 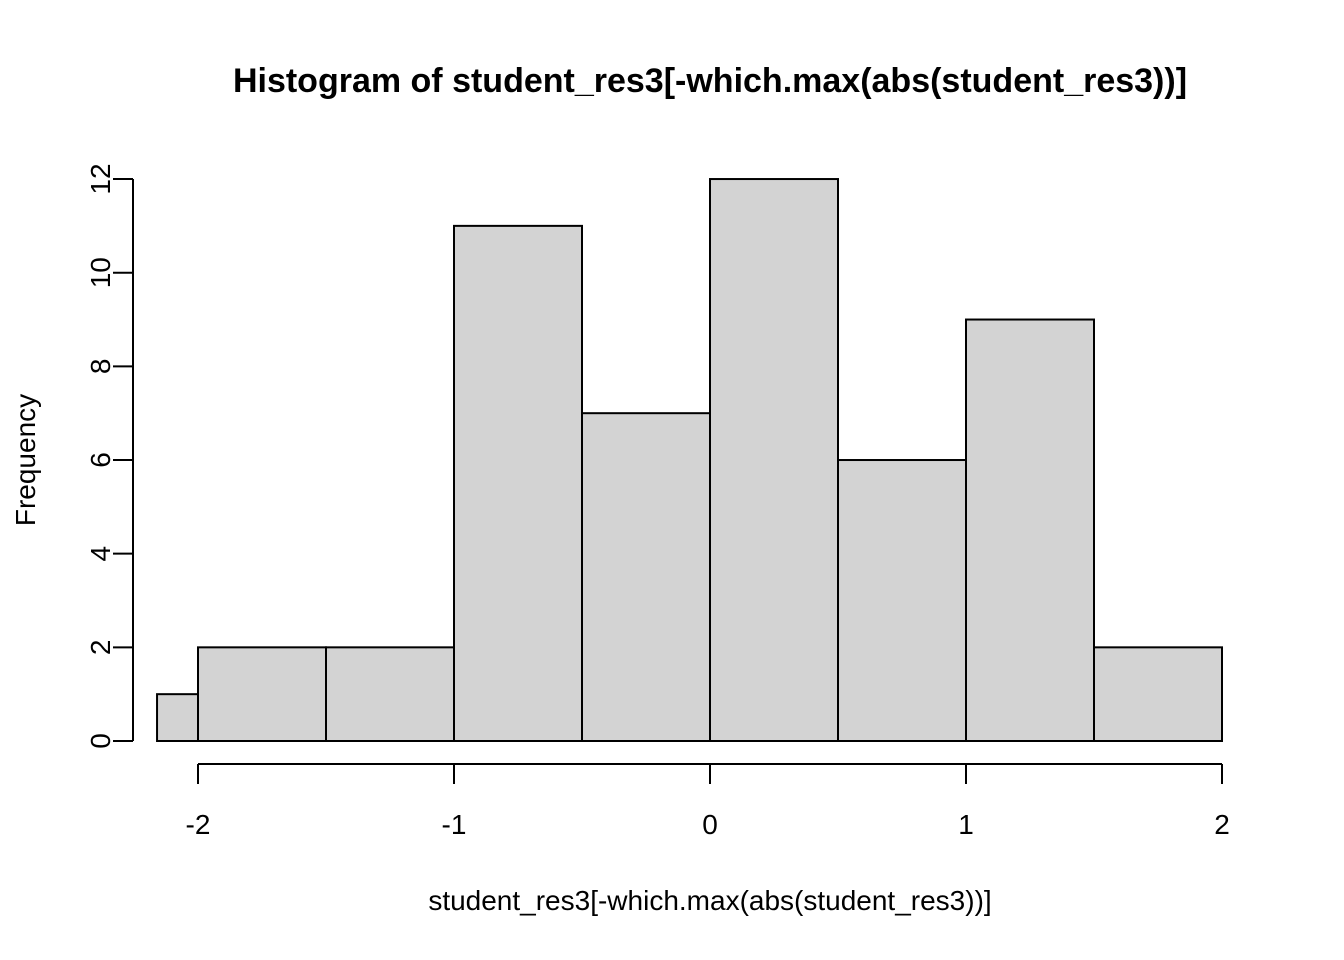 I want to click on x-tick-label-4: 2, so click(x=1222, y=824).